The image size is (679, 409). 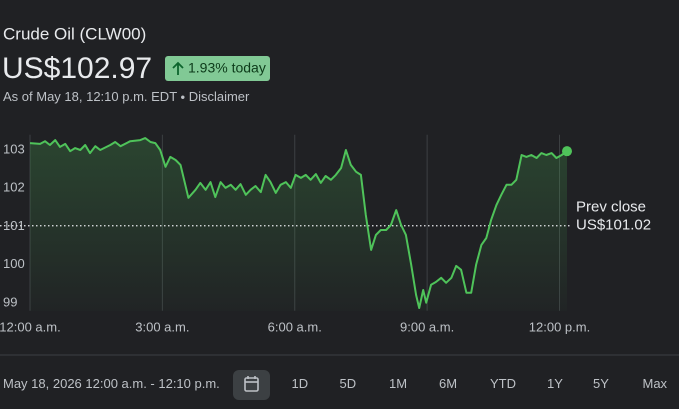 I want to click on x-tick-label: 9:00 a.m., so click(x=427, y=326).